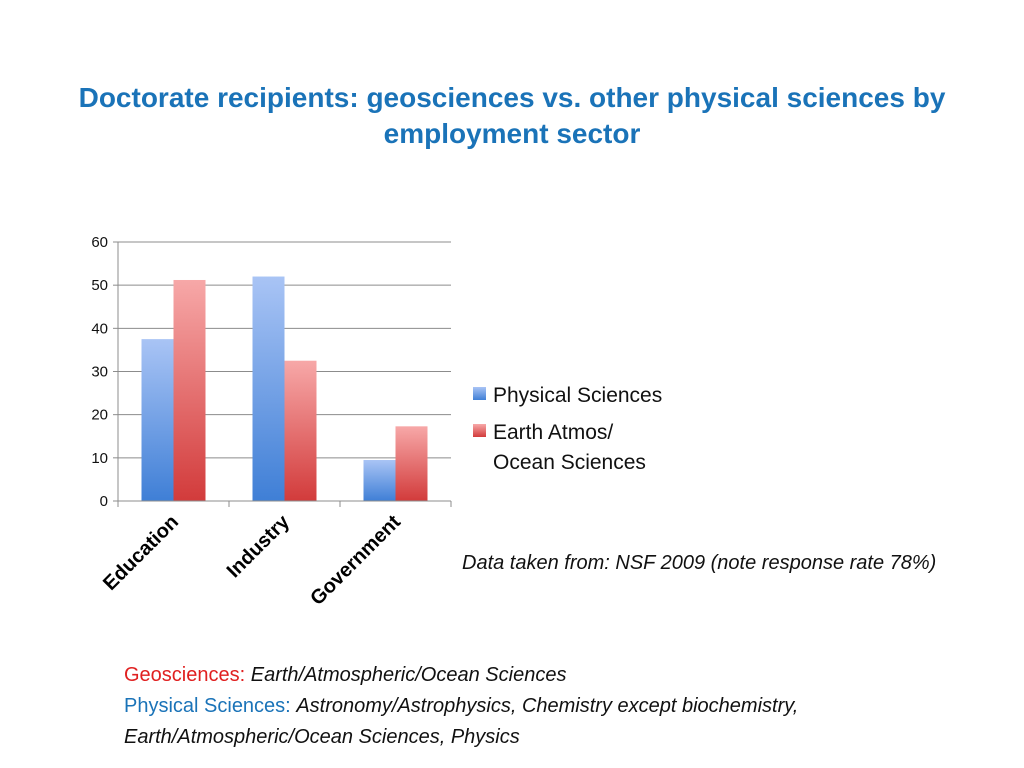  I want to click on y-tick-label: 60, so click(99, 242).